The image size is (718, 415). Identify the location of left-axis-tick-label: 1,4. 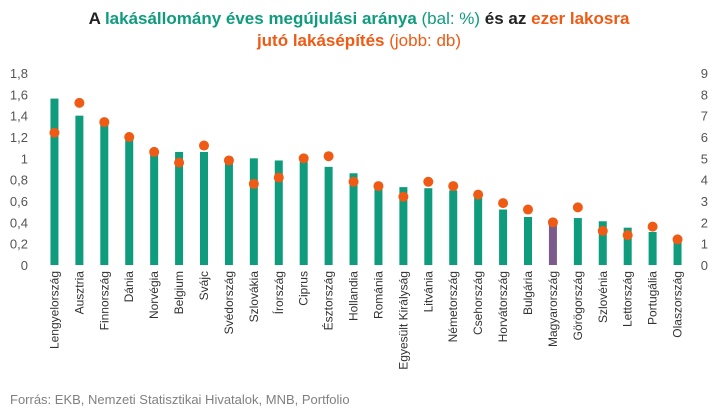
(19, 116).